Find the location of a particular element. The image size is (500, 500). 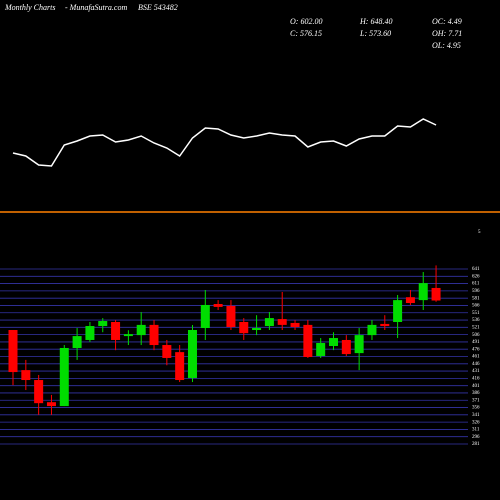

annotation: 5 is located at coordinates (479, 232).